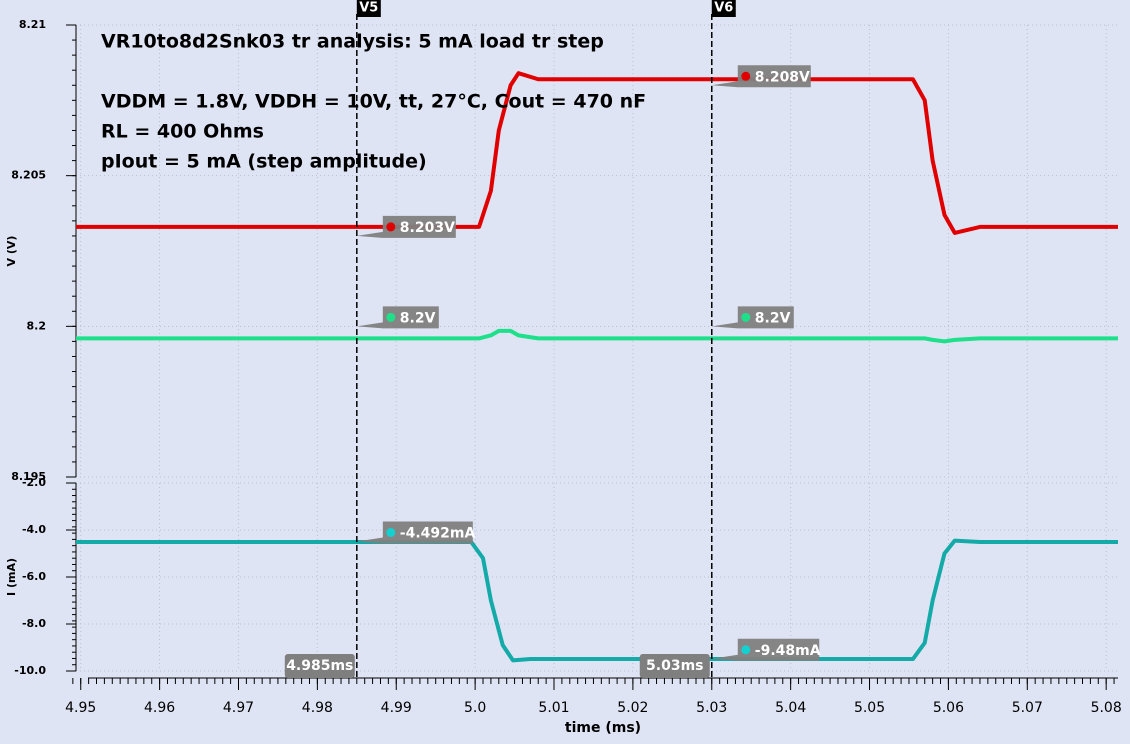 The image size is (1130, 744). Describe the element at coordinates (597, 336) in the screenshot. I see `series-line` at that location.